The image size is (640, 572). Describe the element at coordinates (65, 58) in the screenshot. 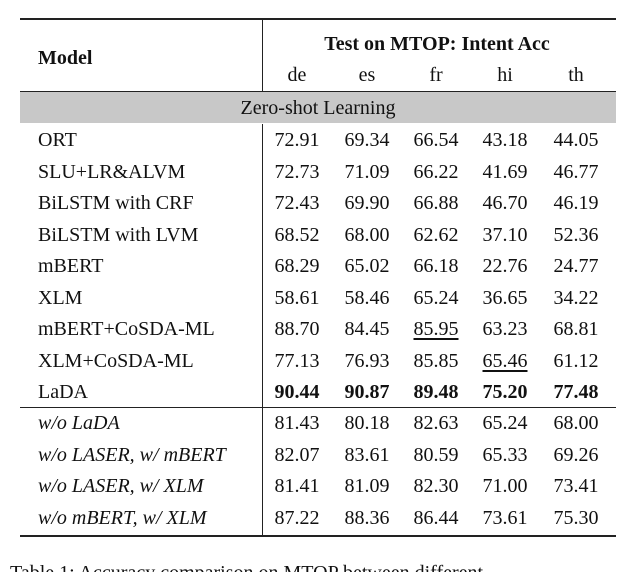

I see `model-header: Model` at that location.